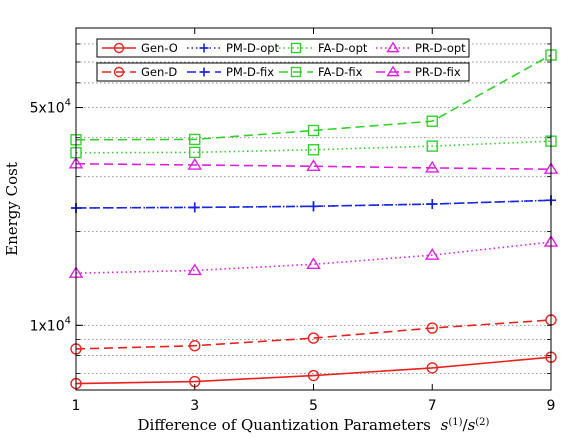 This screenshot has width=584, height=438. Describe the element at coordinates (194, 406) in the screenshot. I see `x-tick-label: 3` at that location.